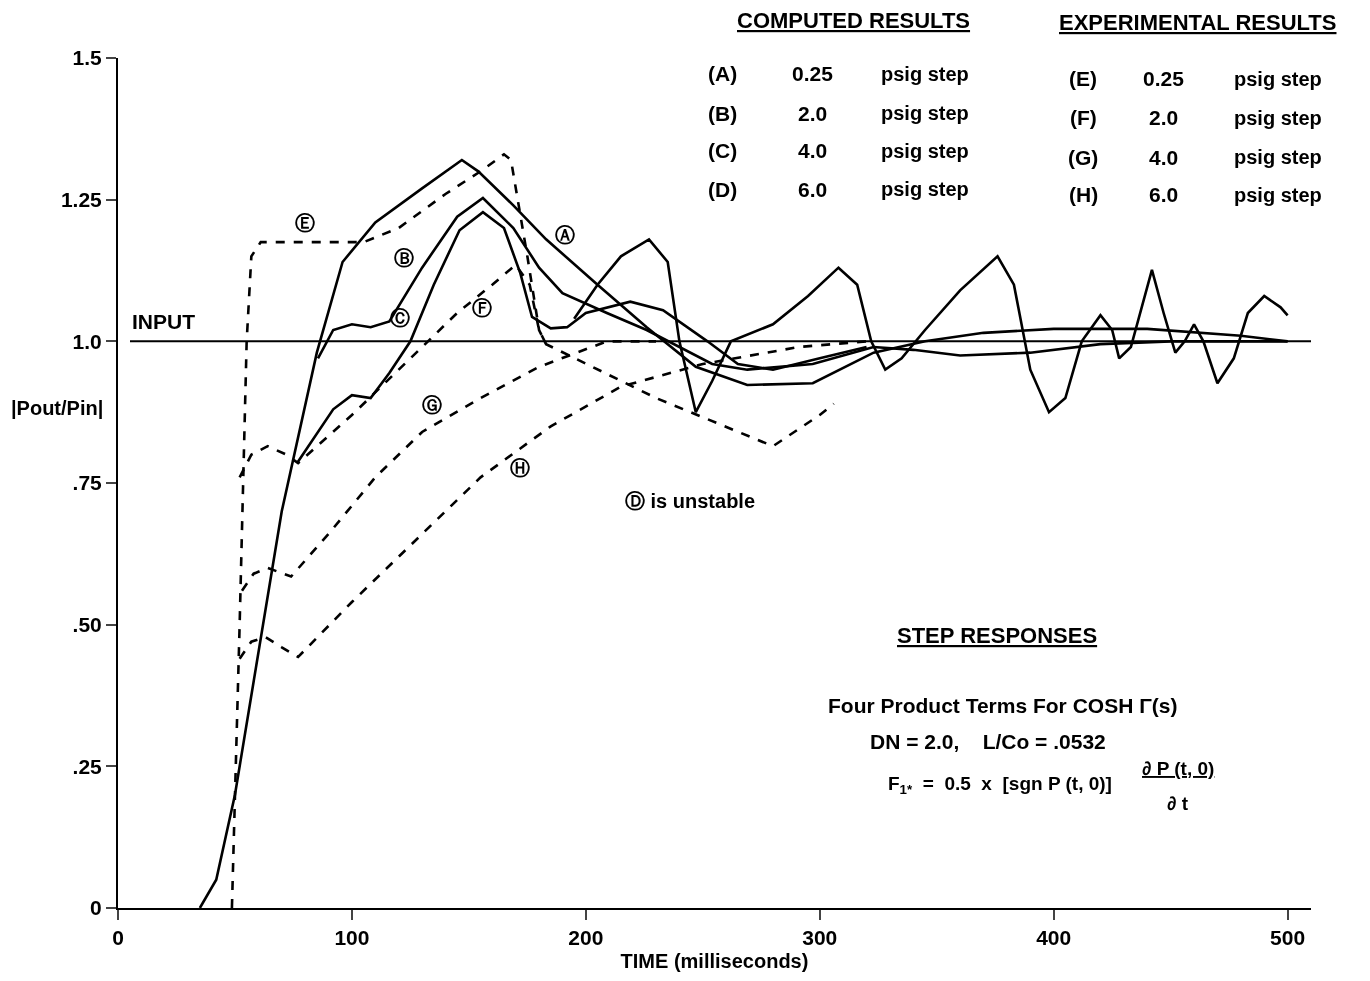 The height and width of the screenshot is (981, 1370). I want to click on annotation: STEP RESPONSES, so click(997, 635).